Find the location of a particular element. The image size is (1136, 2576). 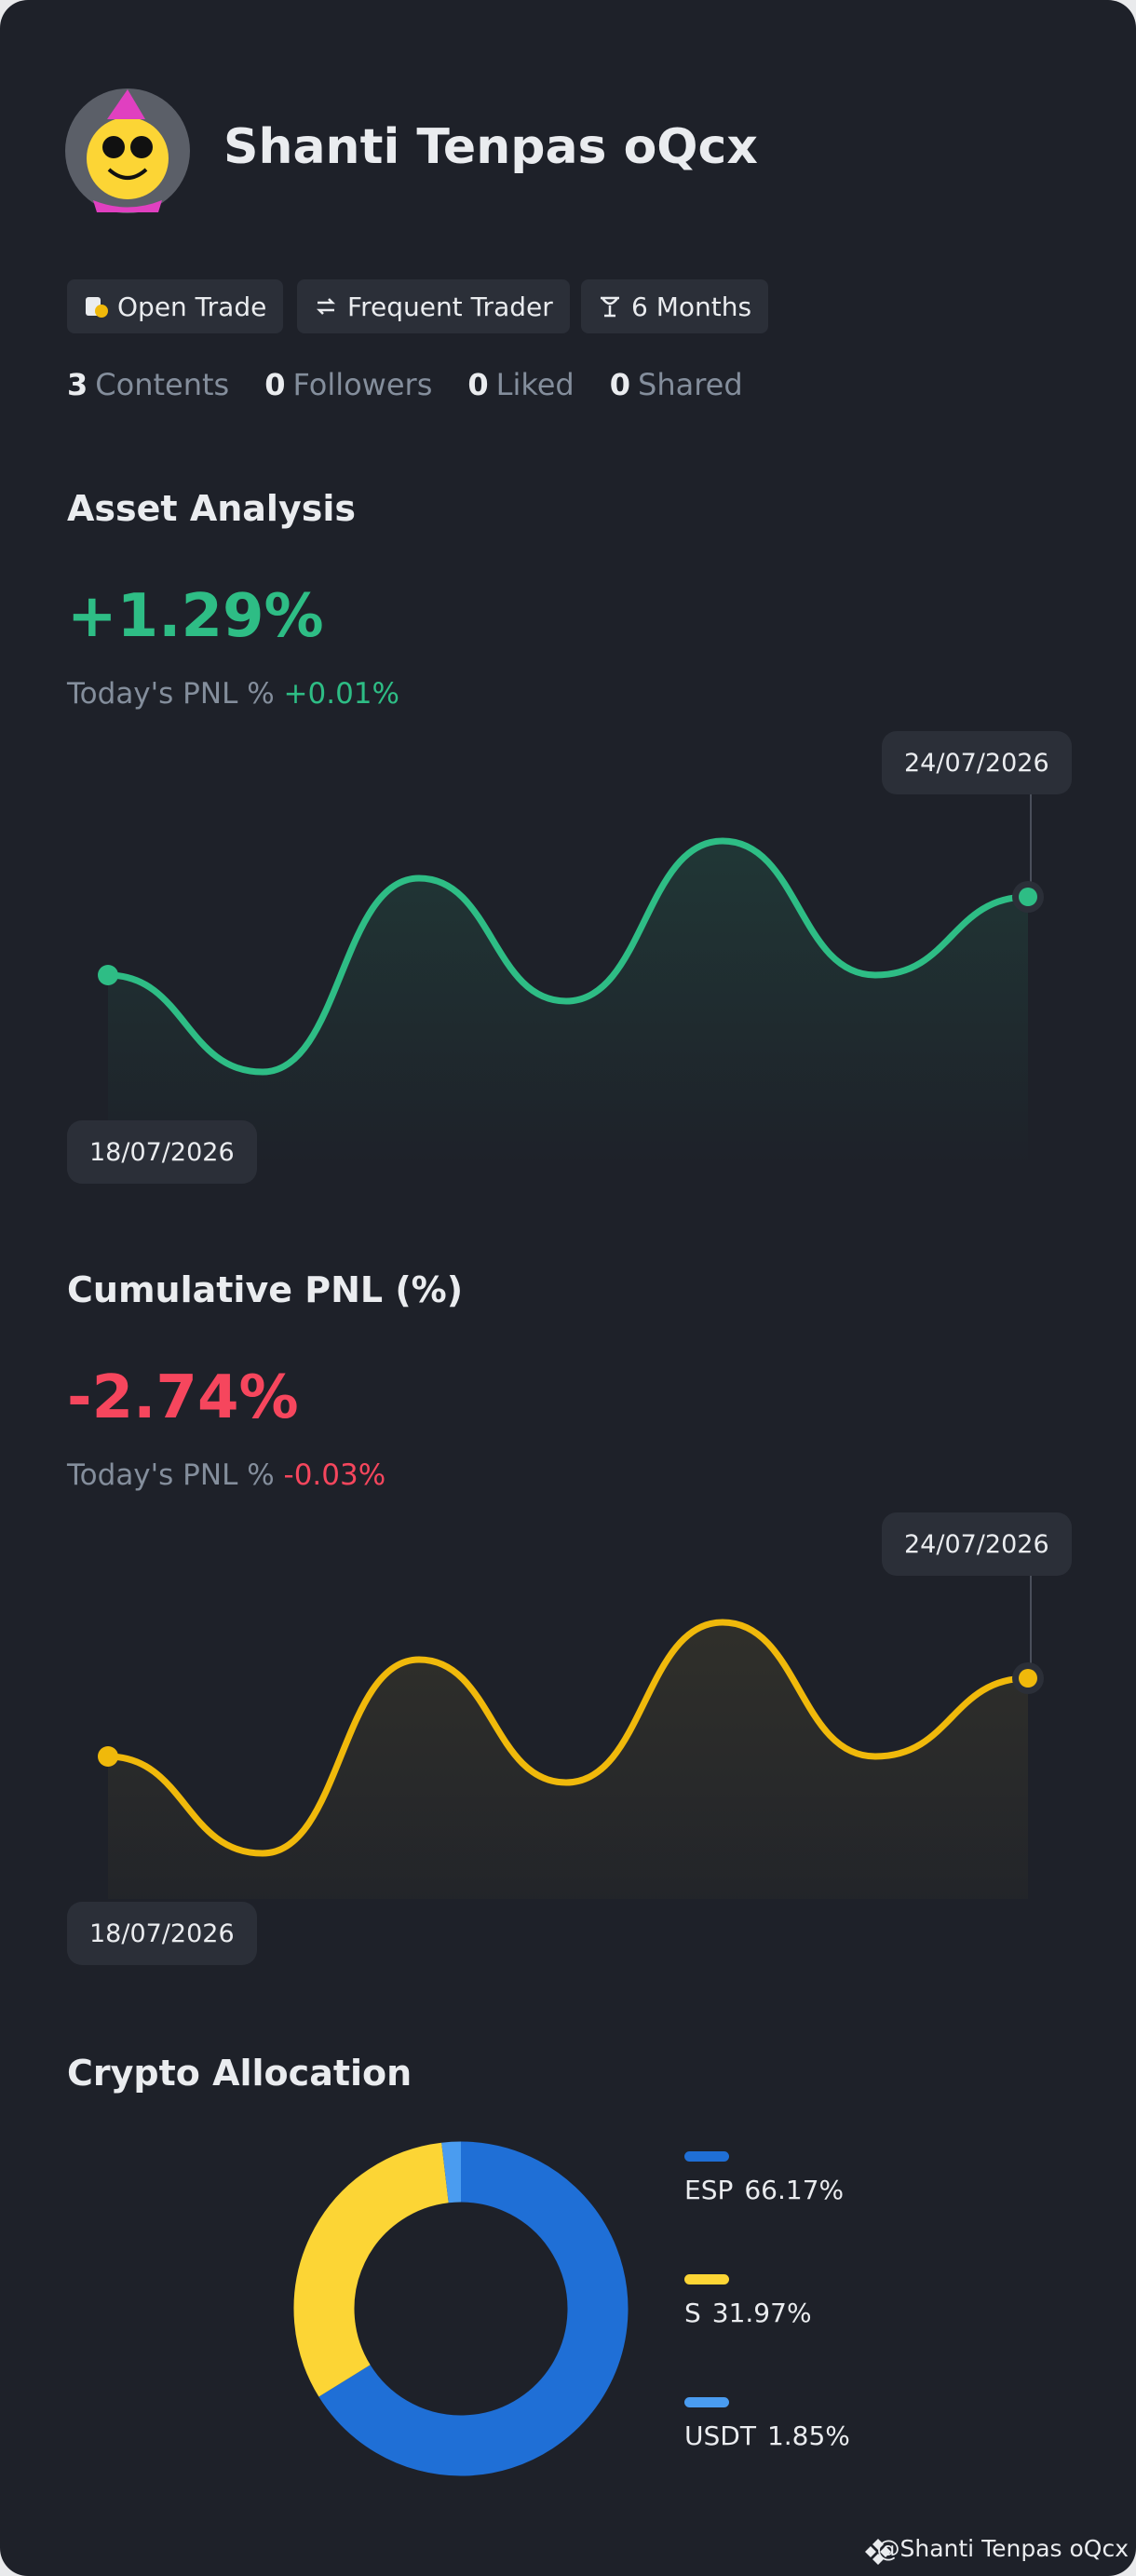

legend-item: ESP 66.17% is located at coordinates (767, 2212).